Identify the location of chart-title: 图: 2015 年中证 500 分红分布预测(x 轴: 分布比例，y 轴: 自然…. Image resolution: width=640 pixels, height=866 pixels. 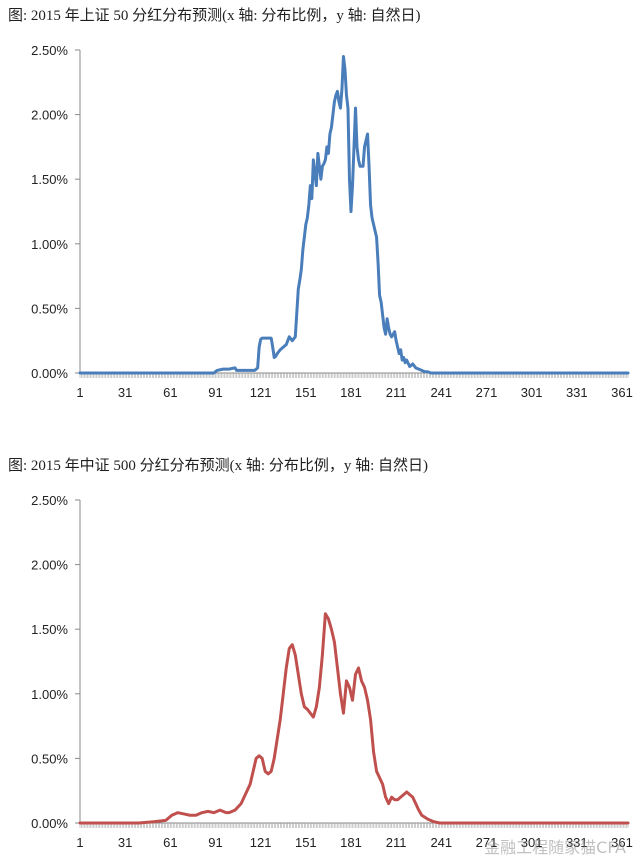
(218, 466).